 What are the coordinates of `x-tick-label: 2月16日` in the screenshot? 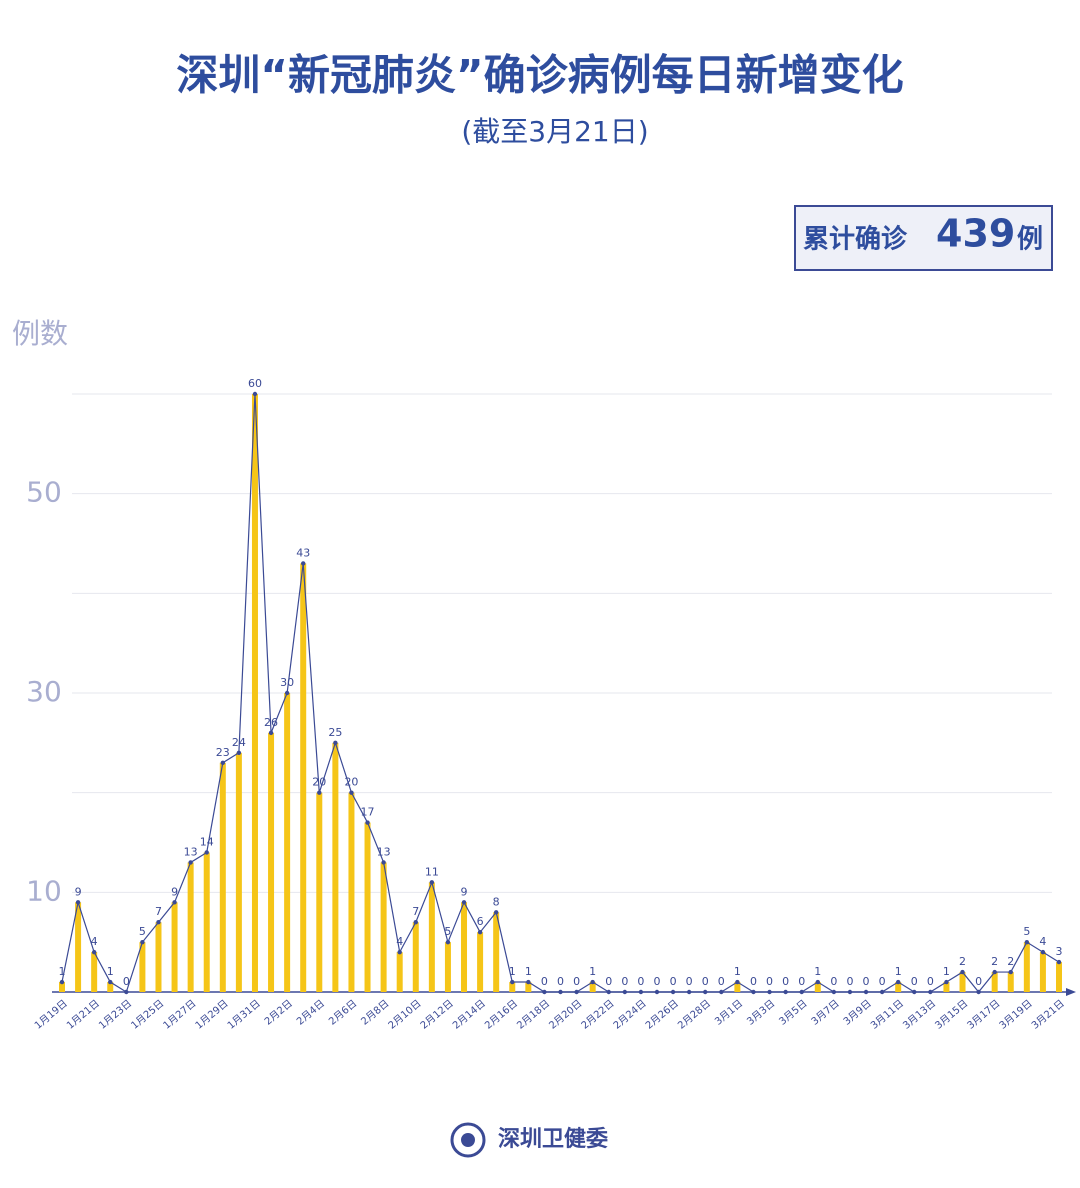 It's located at (501, 1014).